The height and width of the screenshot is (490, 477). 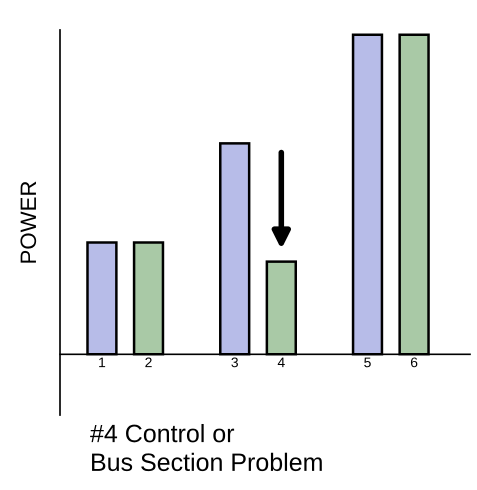 What do you see at coordinates (148, 362) in the screenshot?
I see `x-tick-label: 2` at bounding box center [148, 362].